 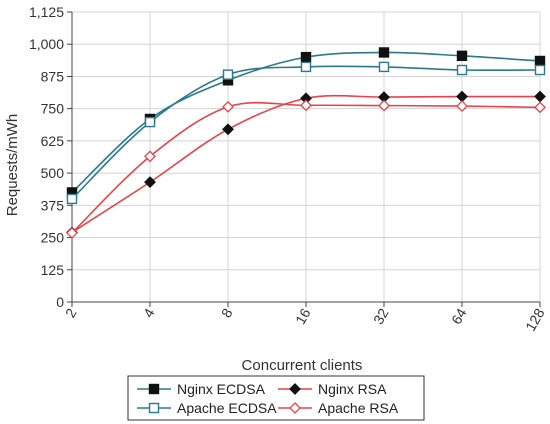 I want to click on legend-item-nginx-ecdsa: Nginx ECDSA, so click(x=201, y=389).